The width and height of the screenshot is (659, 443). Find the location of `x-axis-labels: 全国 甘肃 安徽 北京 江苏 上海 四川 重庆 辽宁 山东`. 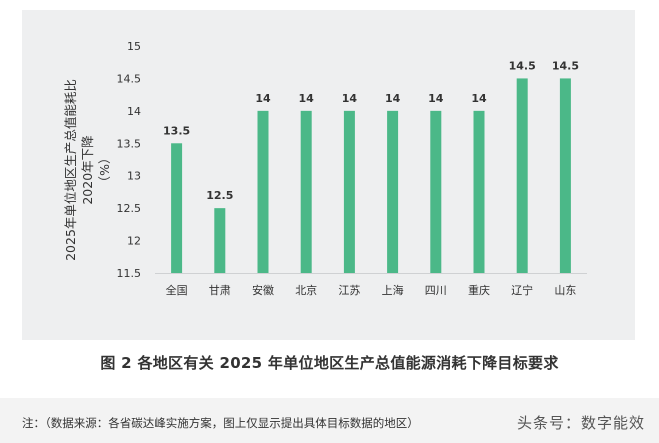

x-axis-labels: 全国 甘肃 安徽 北京 江苏 上海 四川 重庆 辽宁 山东 is located at coordinates (371, 290).